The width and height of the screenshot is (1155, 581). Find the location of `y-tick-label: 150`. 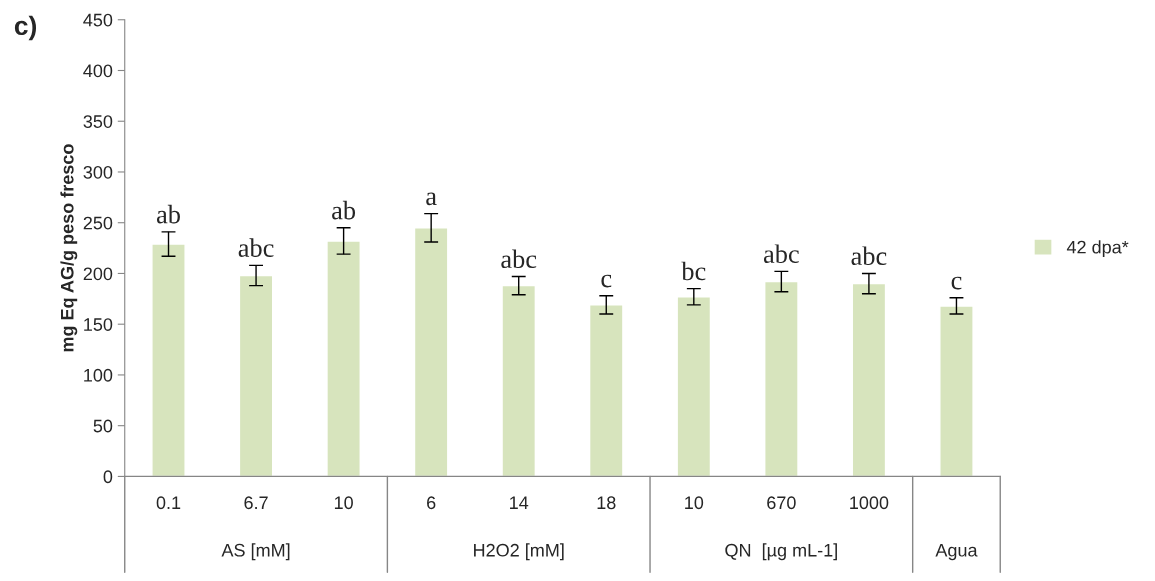

y-tick-label: 150 is located at coordinates (98, 324).